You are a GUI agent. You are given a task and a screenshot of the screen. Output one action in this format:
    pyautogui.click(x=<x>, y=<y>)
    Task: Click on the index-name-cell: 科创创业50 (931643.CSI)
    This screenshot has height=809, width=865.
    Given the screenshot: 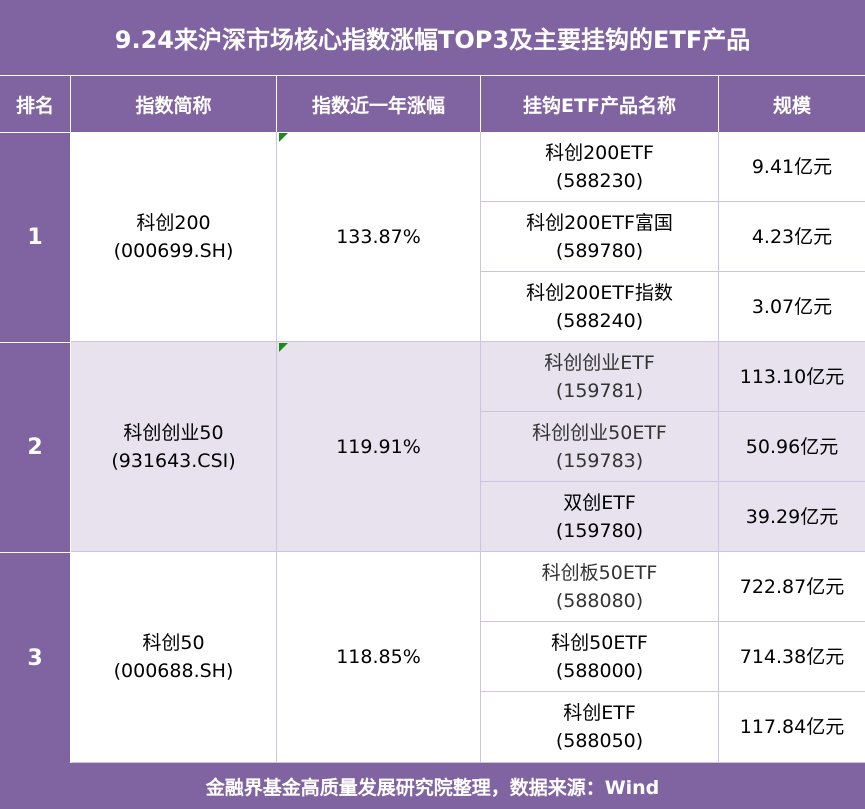 What is the action you would take?
    pyautogui.click(x=174, y=447)
    